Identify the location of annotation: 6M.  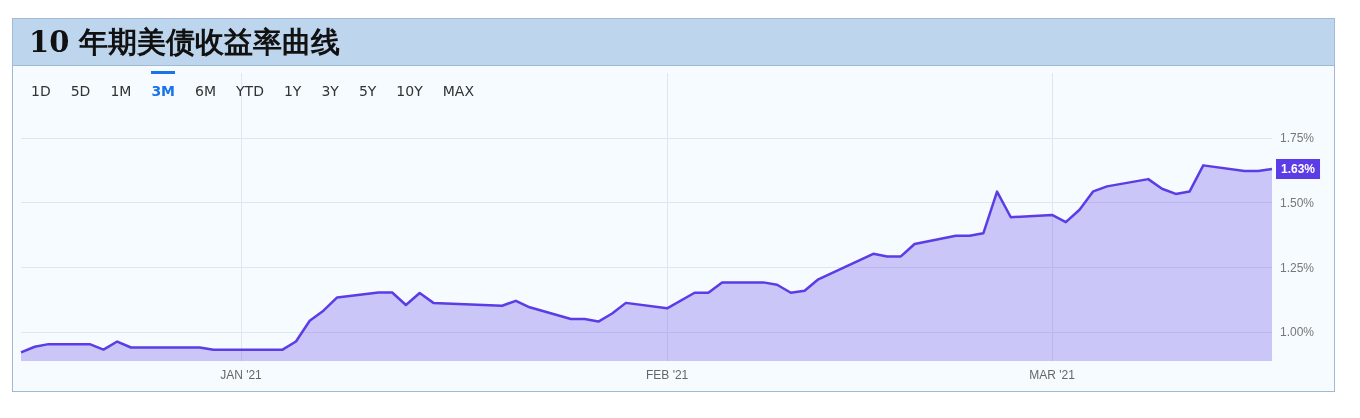
(206, 92).